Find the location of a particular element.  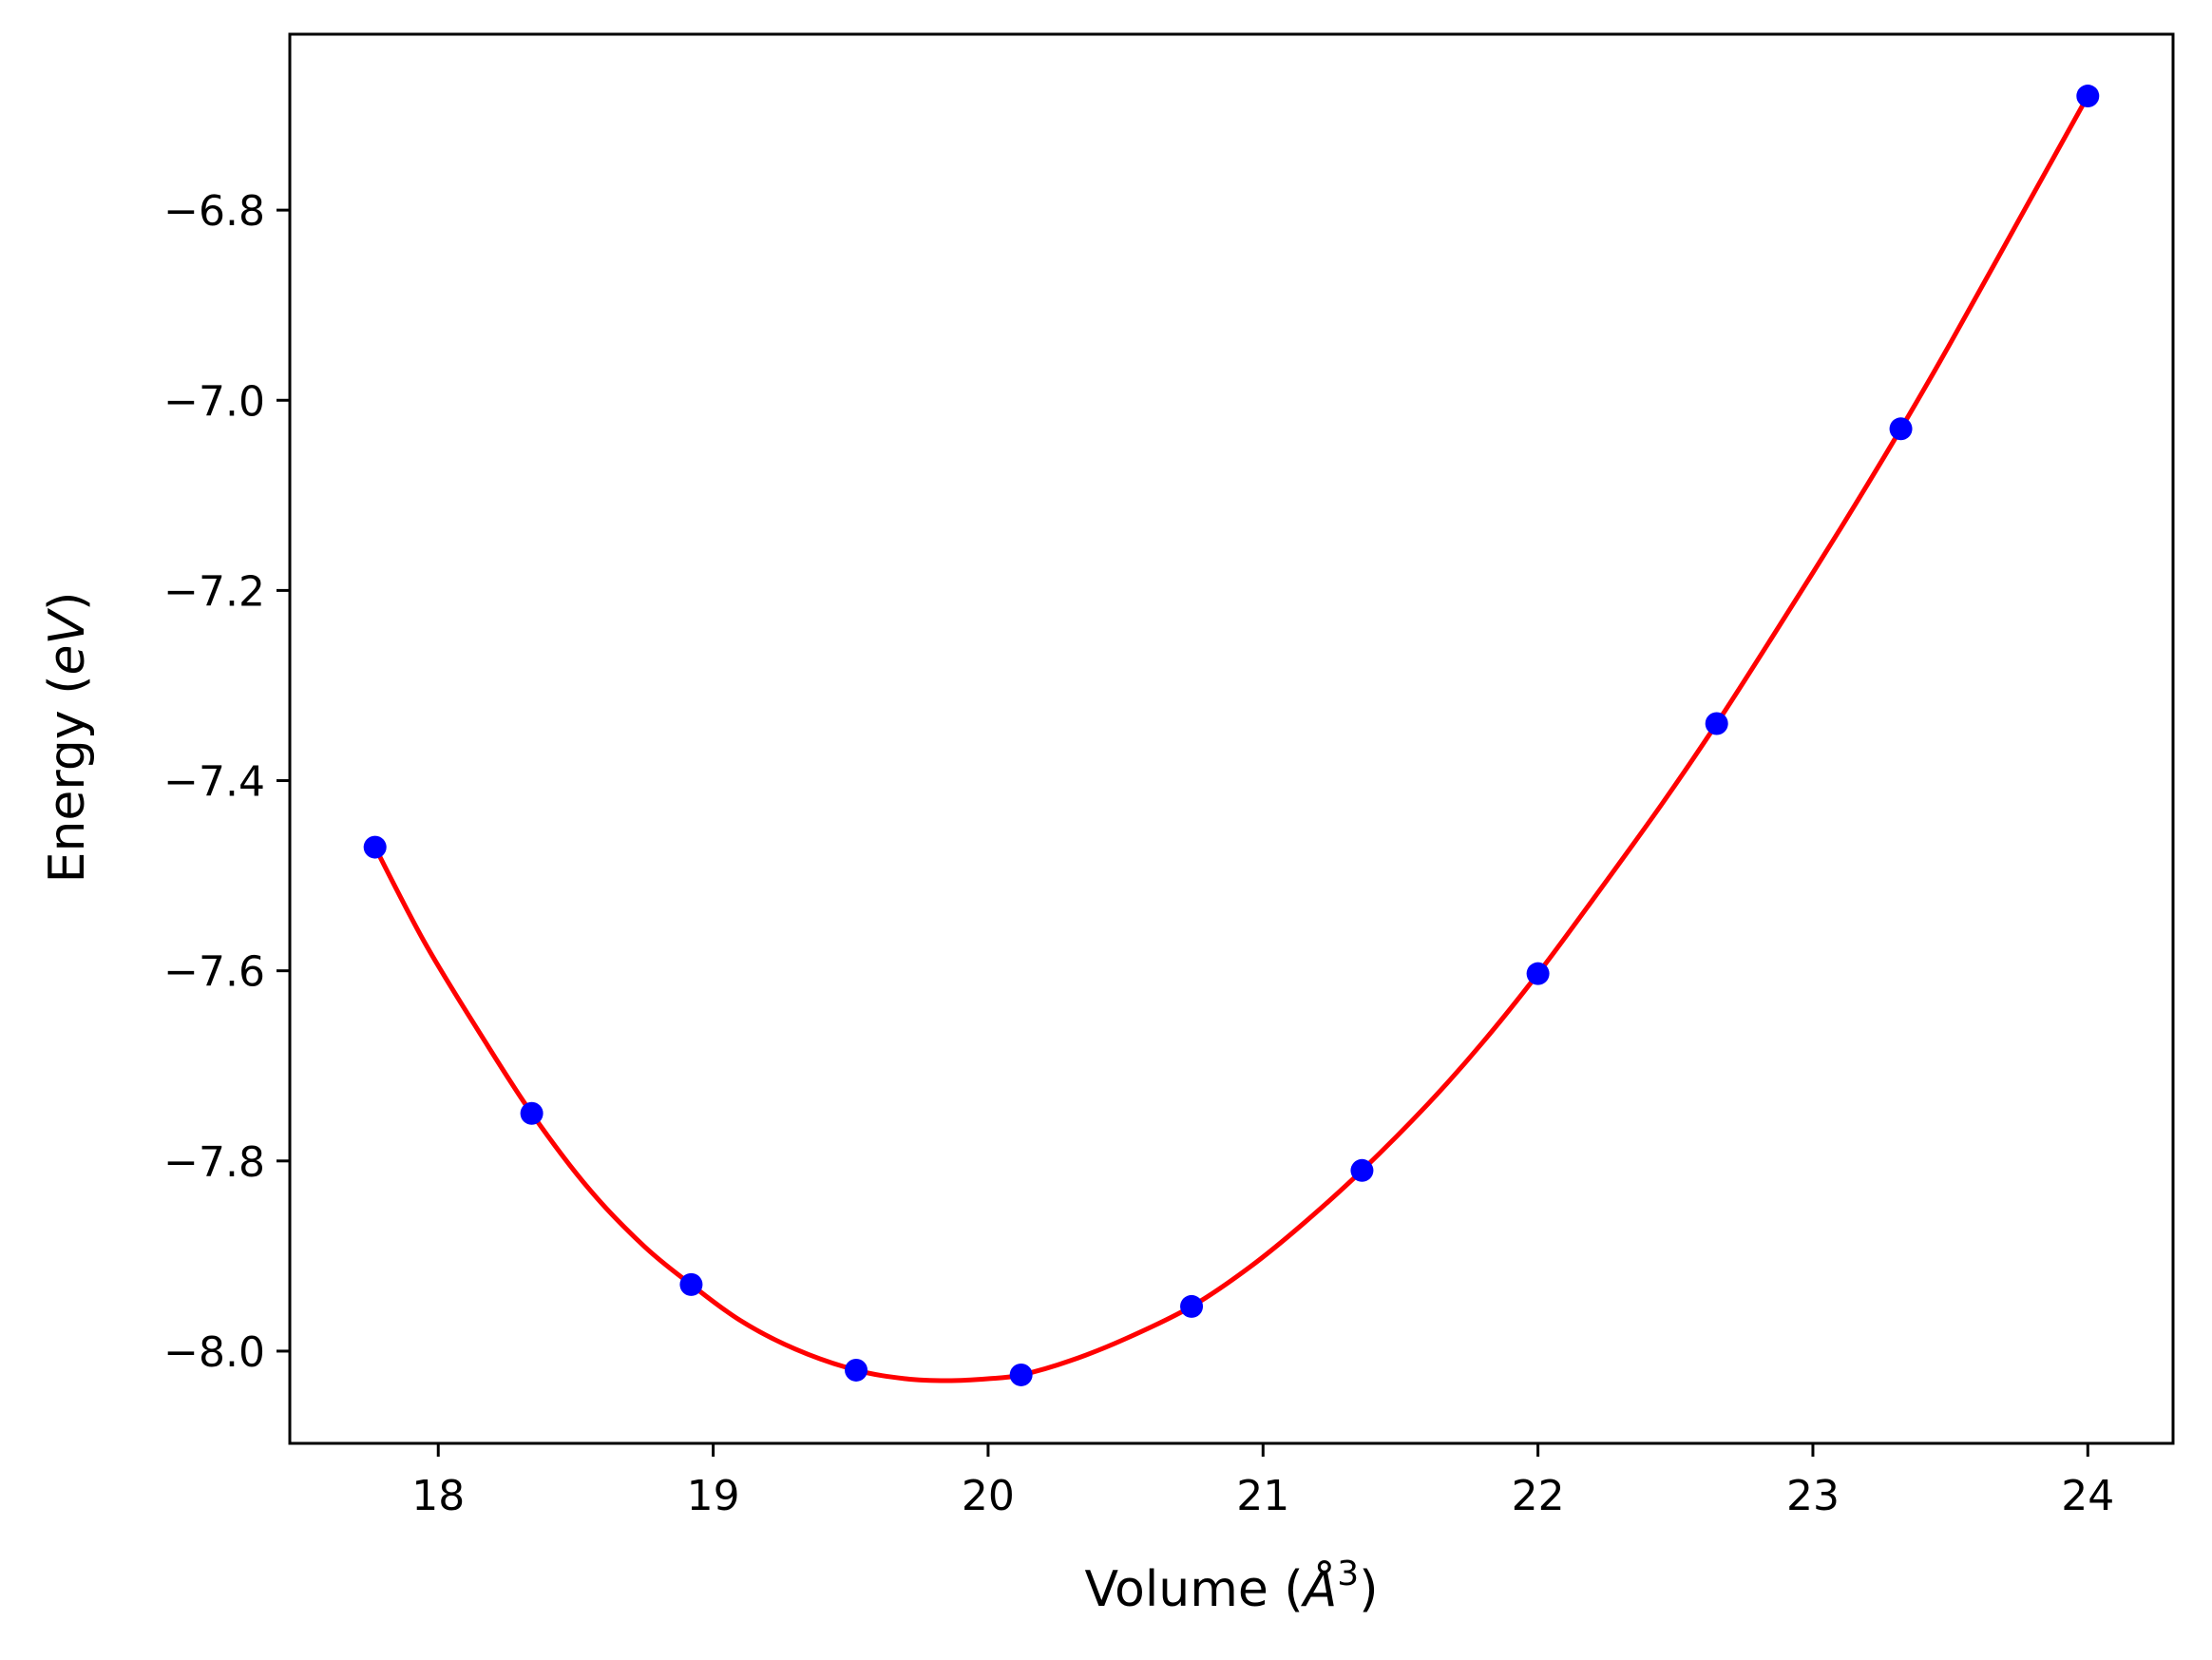

y-tick-label: −8.0 is located at coordinates (214, 1352).